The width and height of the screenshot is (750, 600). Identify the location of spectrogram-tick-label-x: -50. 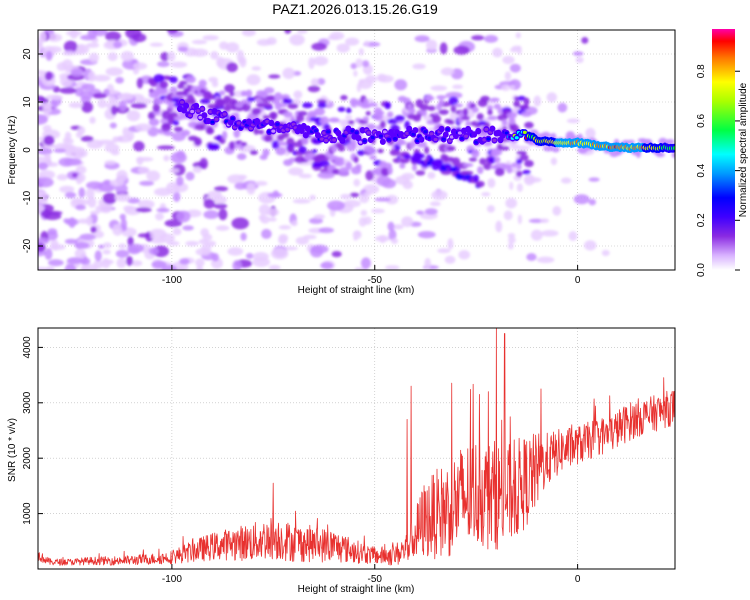
(375, 280).